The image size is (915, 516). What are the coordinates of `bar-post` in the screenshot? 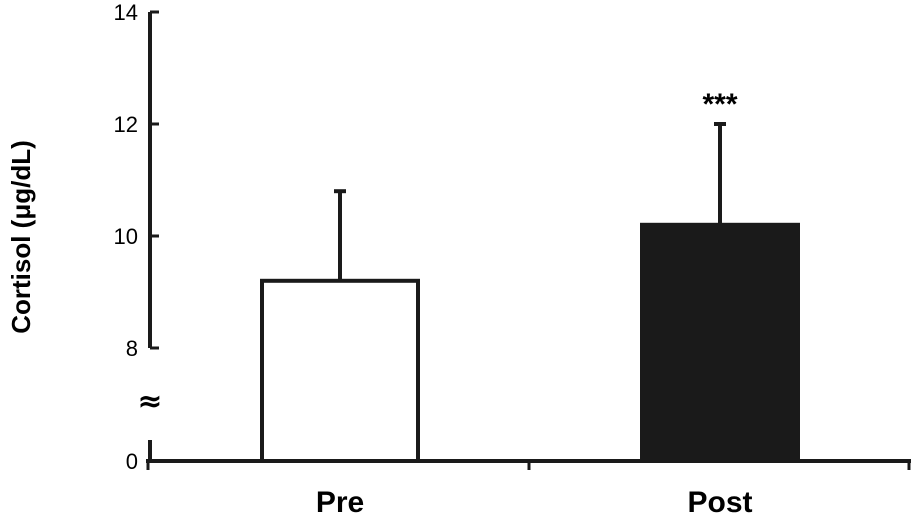 It's located at (720, 342).